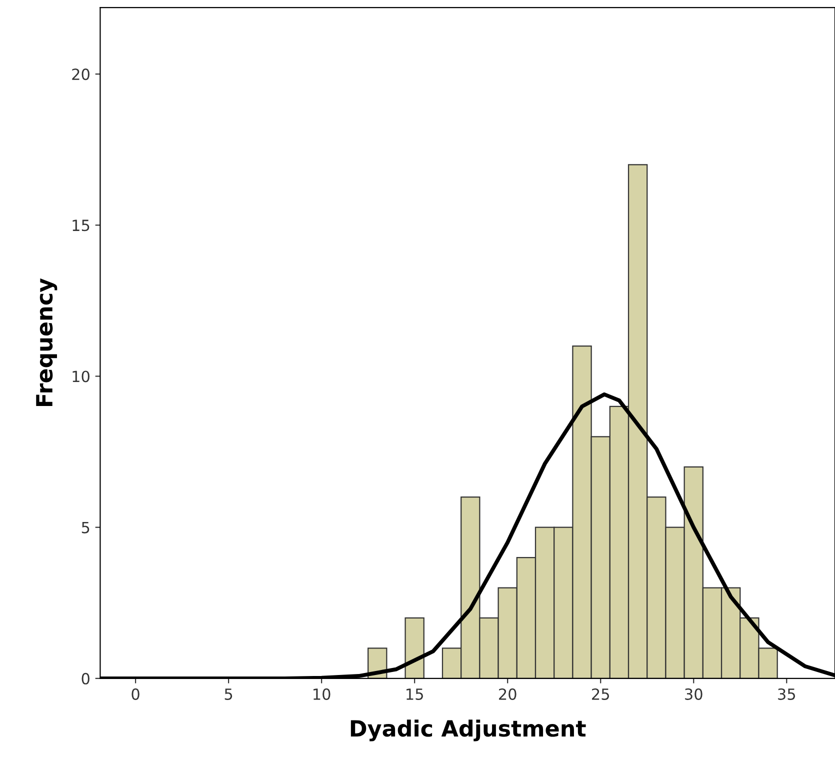  I want to click on x-axis-title: Dyadic Adjustment, so click(468, 731).